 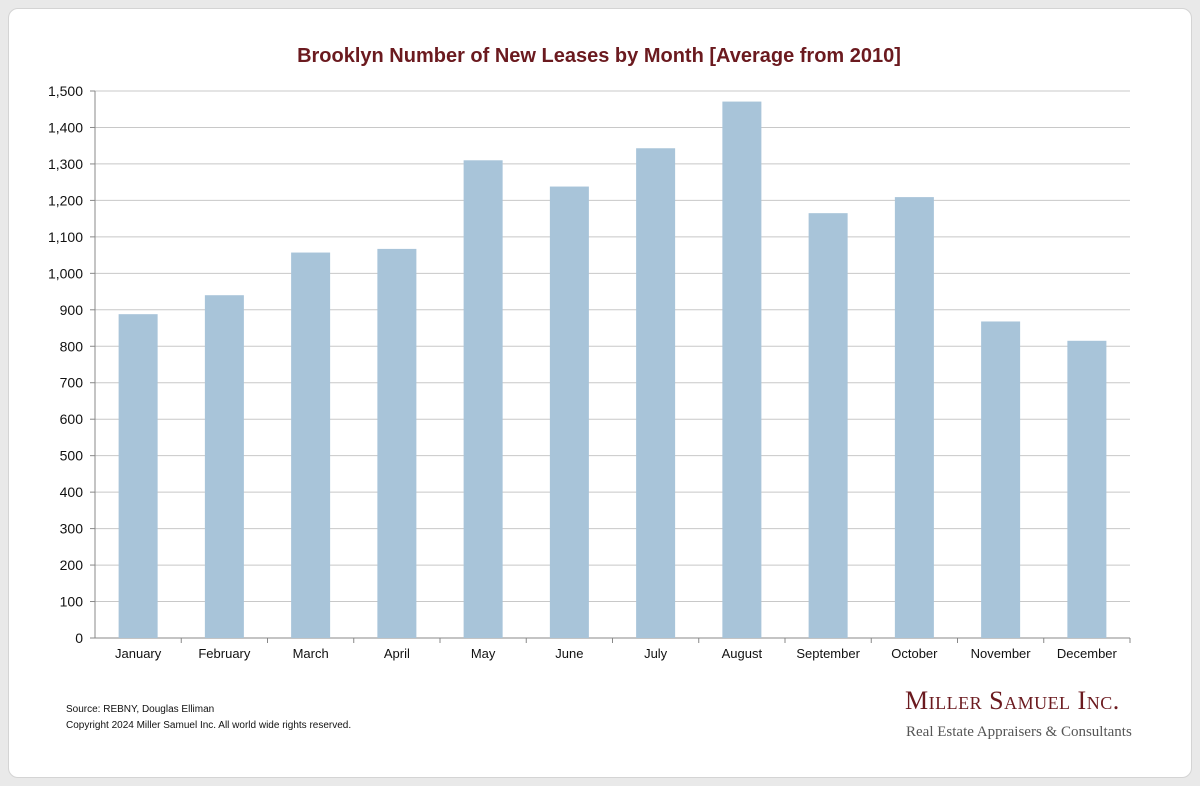 I want to click on x-tick-label: July, so click(x=656, y=653).